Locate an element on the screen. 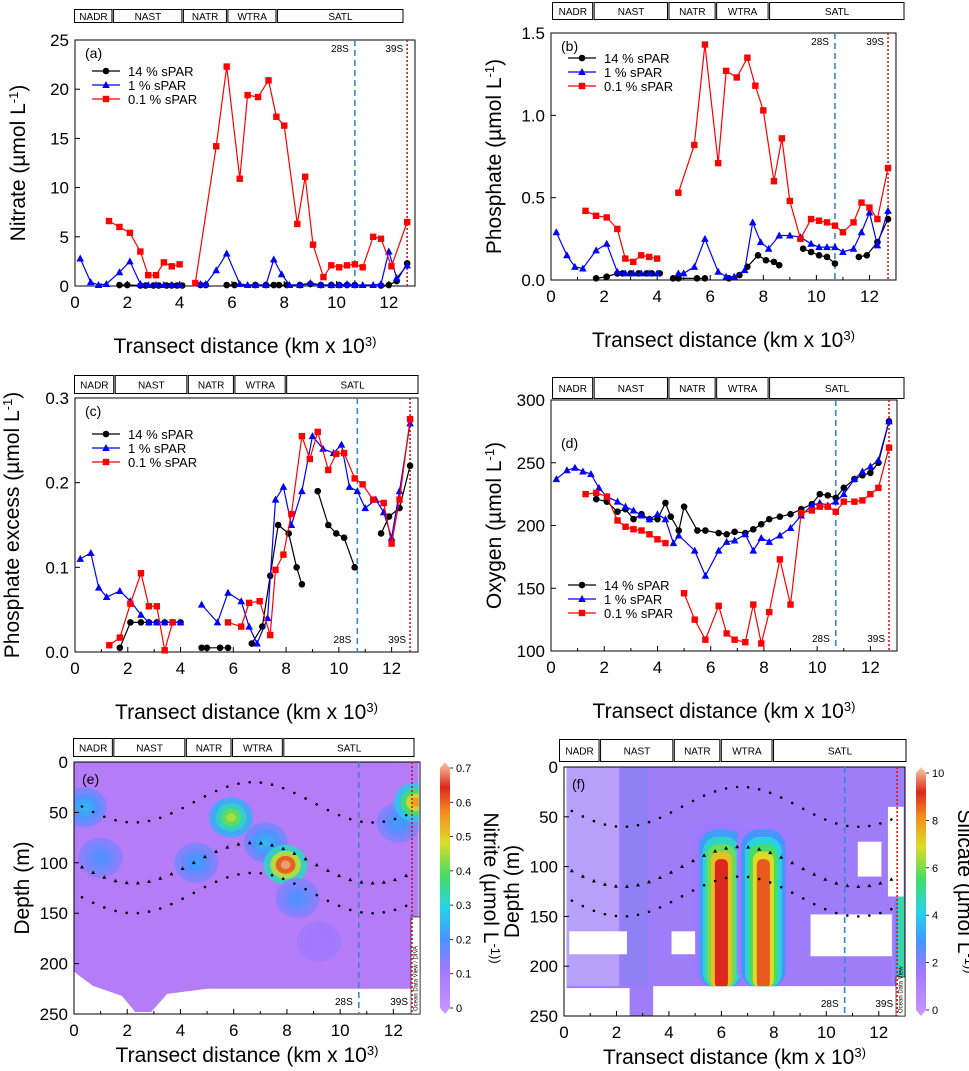  panel-label: (a) is located at coordinates (93, 53).